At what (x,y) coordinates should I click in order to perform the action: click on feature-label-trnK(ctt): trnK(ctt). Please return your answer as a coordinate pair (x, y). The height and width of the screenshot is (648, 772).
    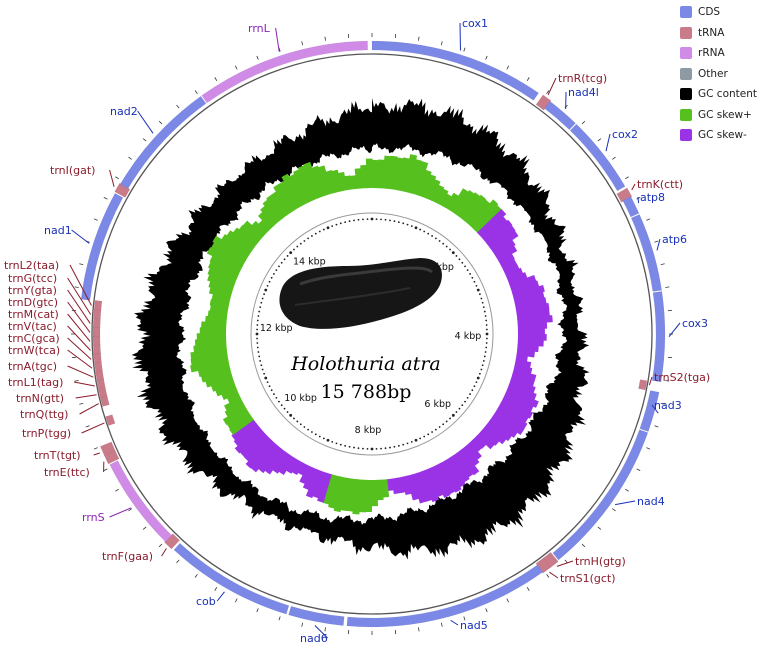
    Looking at the image, I should click on (660, 184).